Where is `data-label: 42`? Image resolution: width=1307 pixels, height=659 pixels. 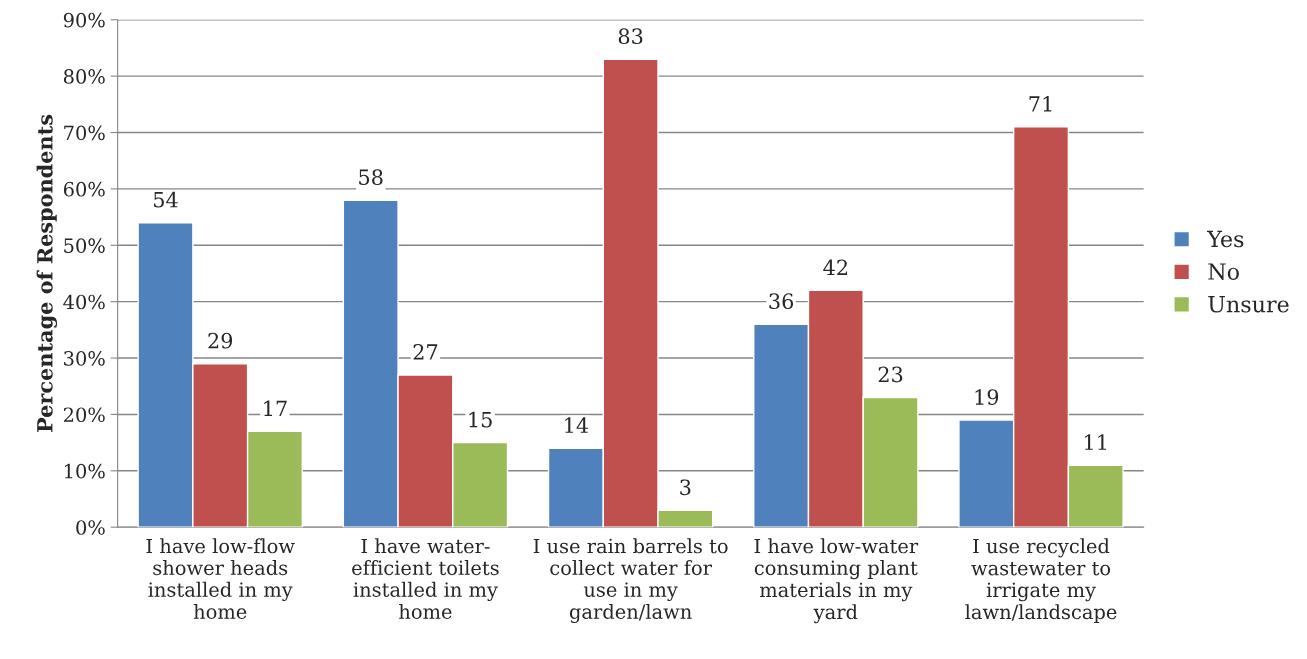 data-label: 42 is located at coordinates (835, 267).